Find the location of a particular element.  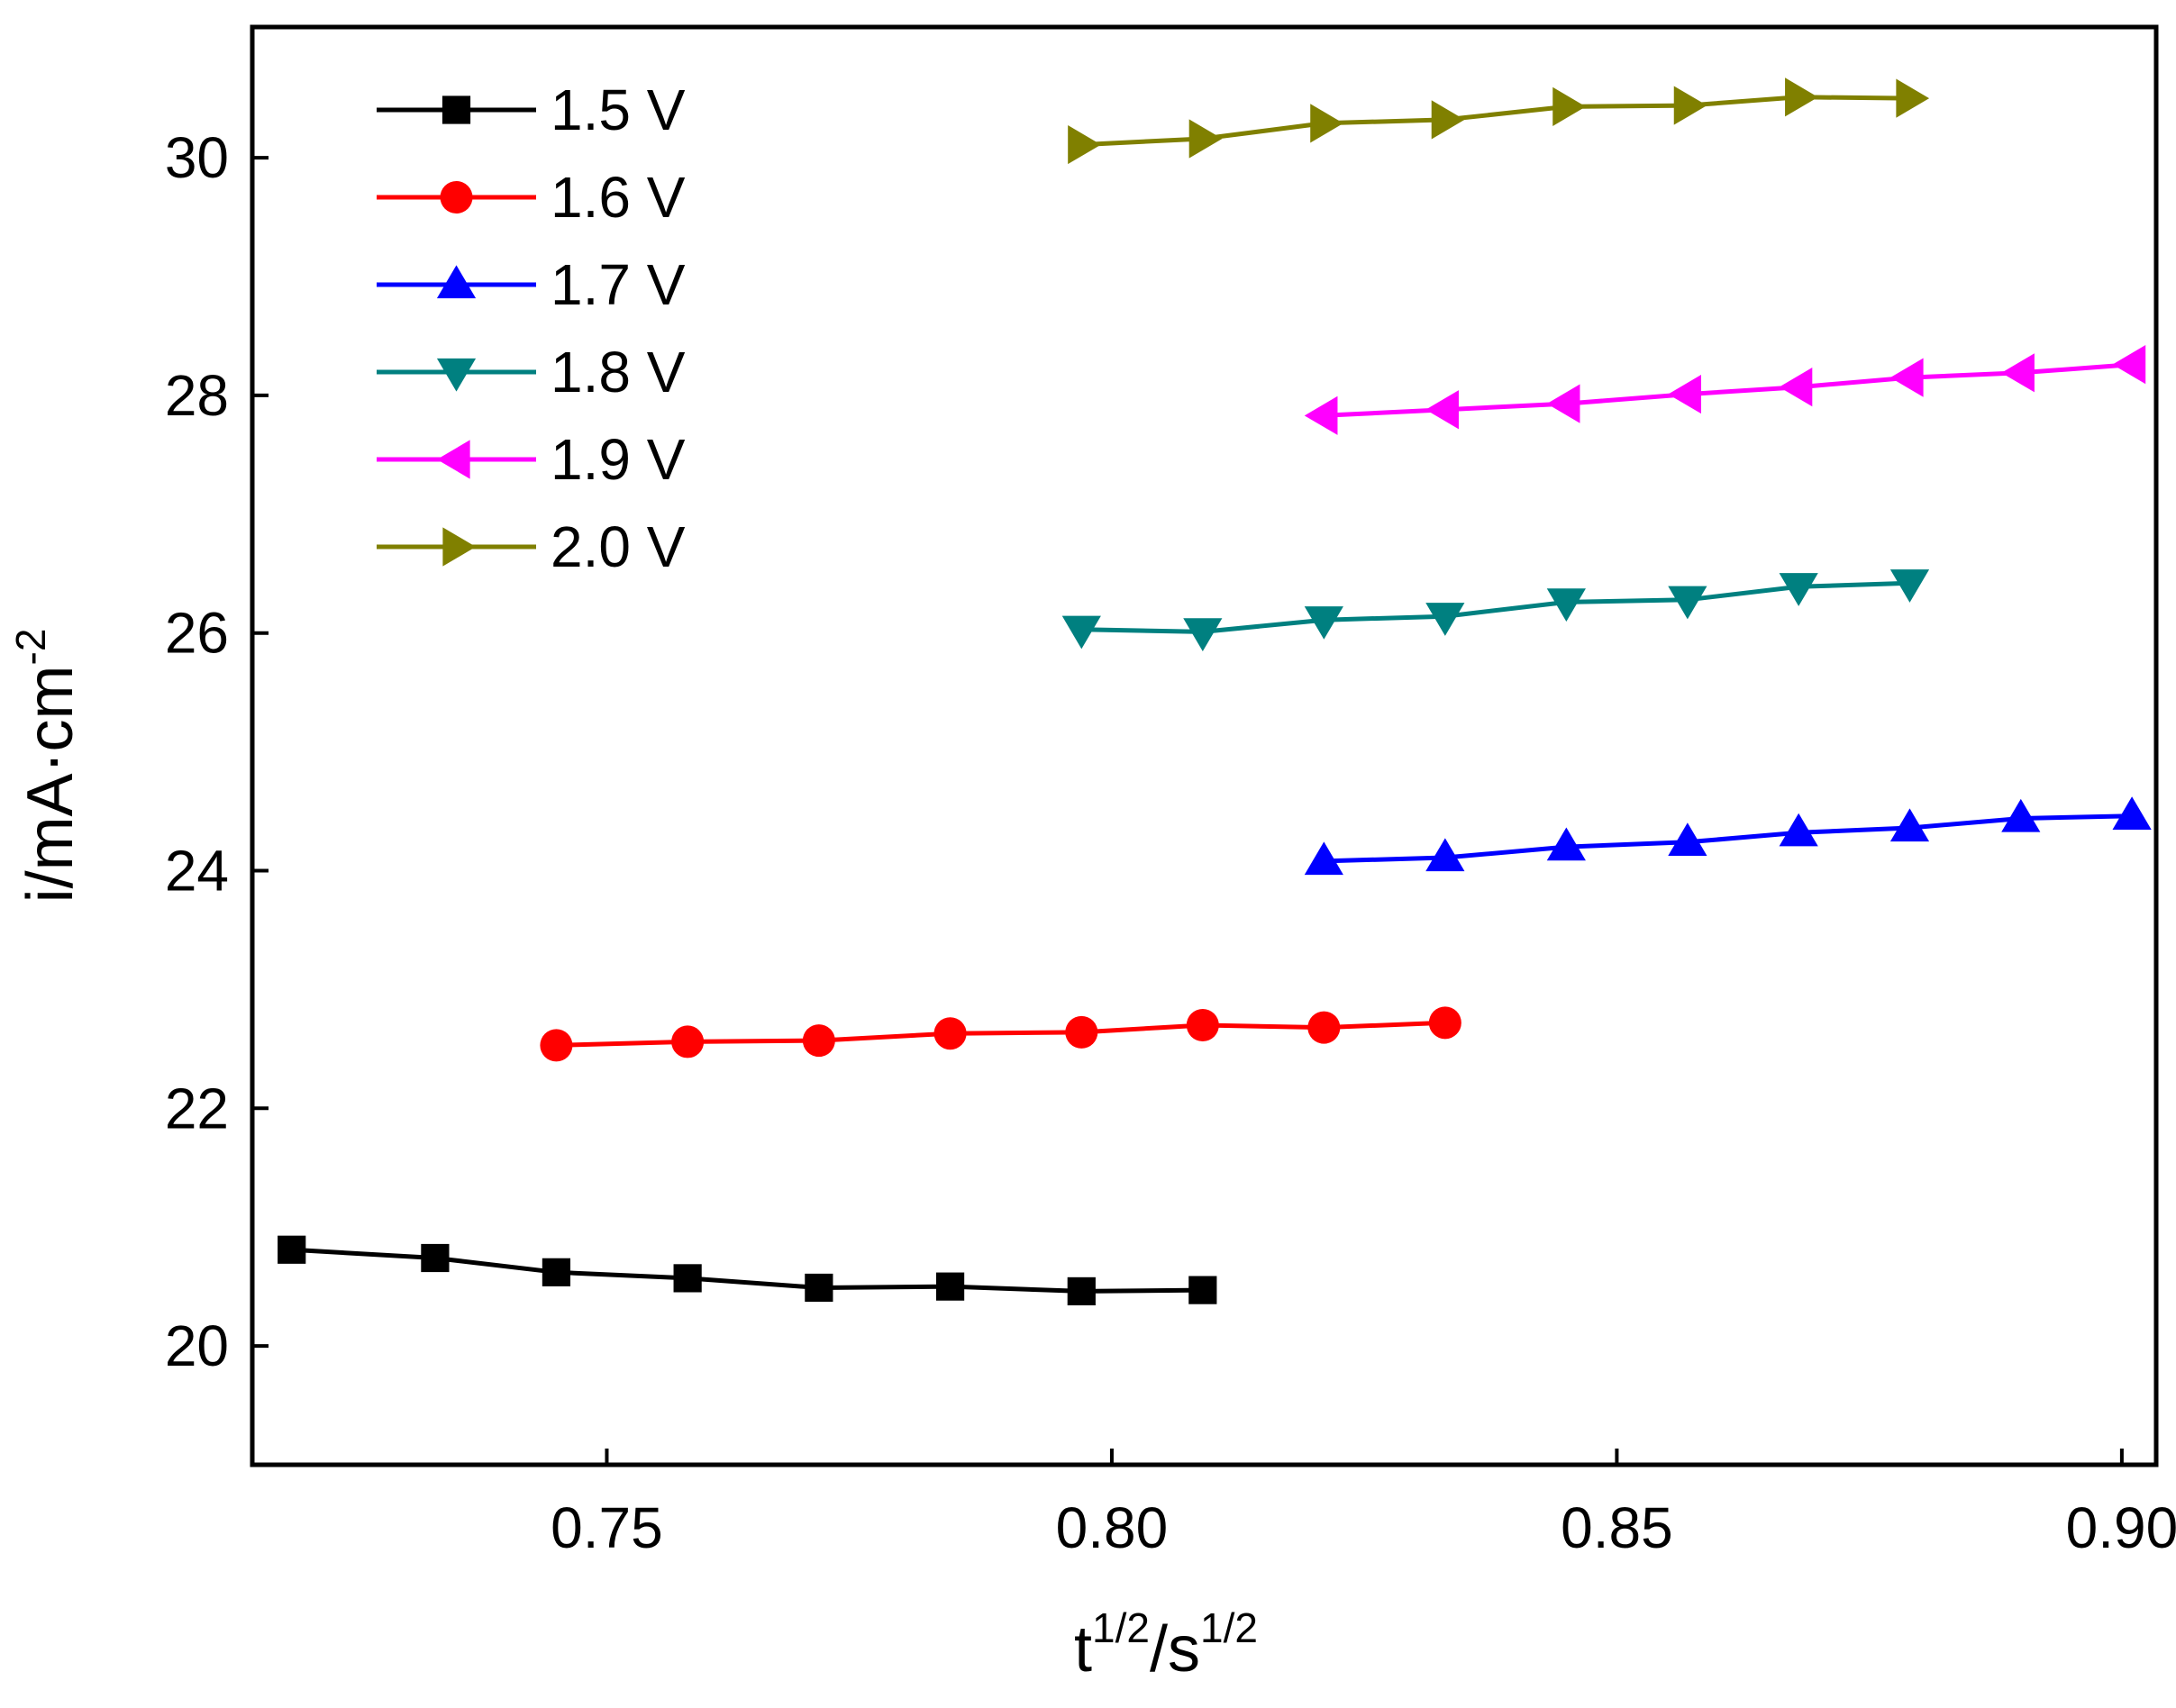

y-axis-title-base: i/mA·cm is located at coordinates (50, 784).